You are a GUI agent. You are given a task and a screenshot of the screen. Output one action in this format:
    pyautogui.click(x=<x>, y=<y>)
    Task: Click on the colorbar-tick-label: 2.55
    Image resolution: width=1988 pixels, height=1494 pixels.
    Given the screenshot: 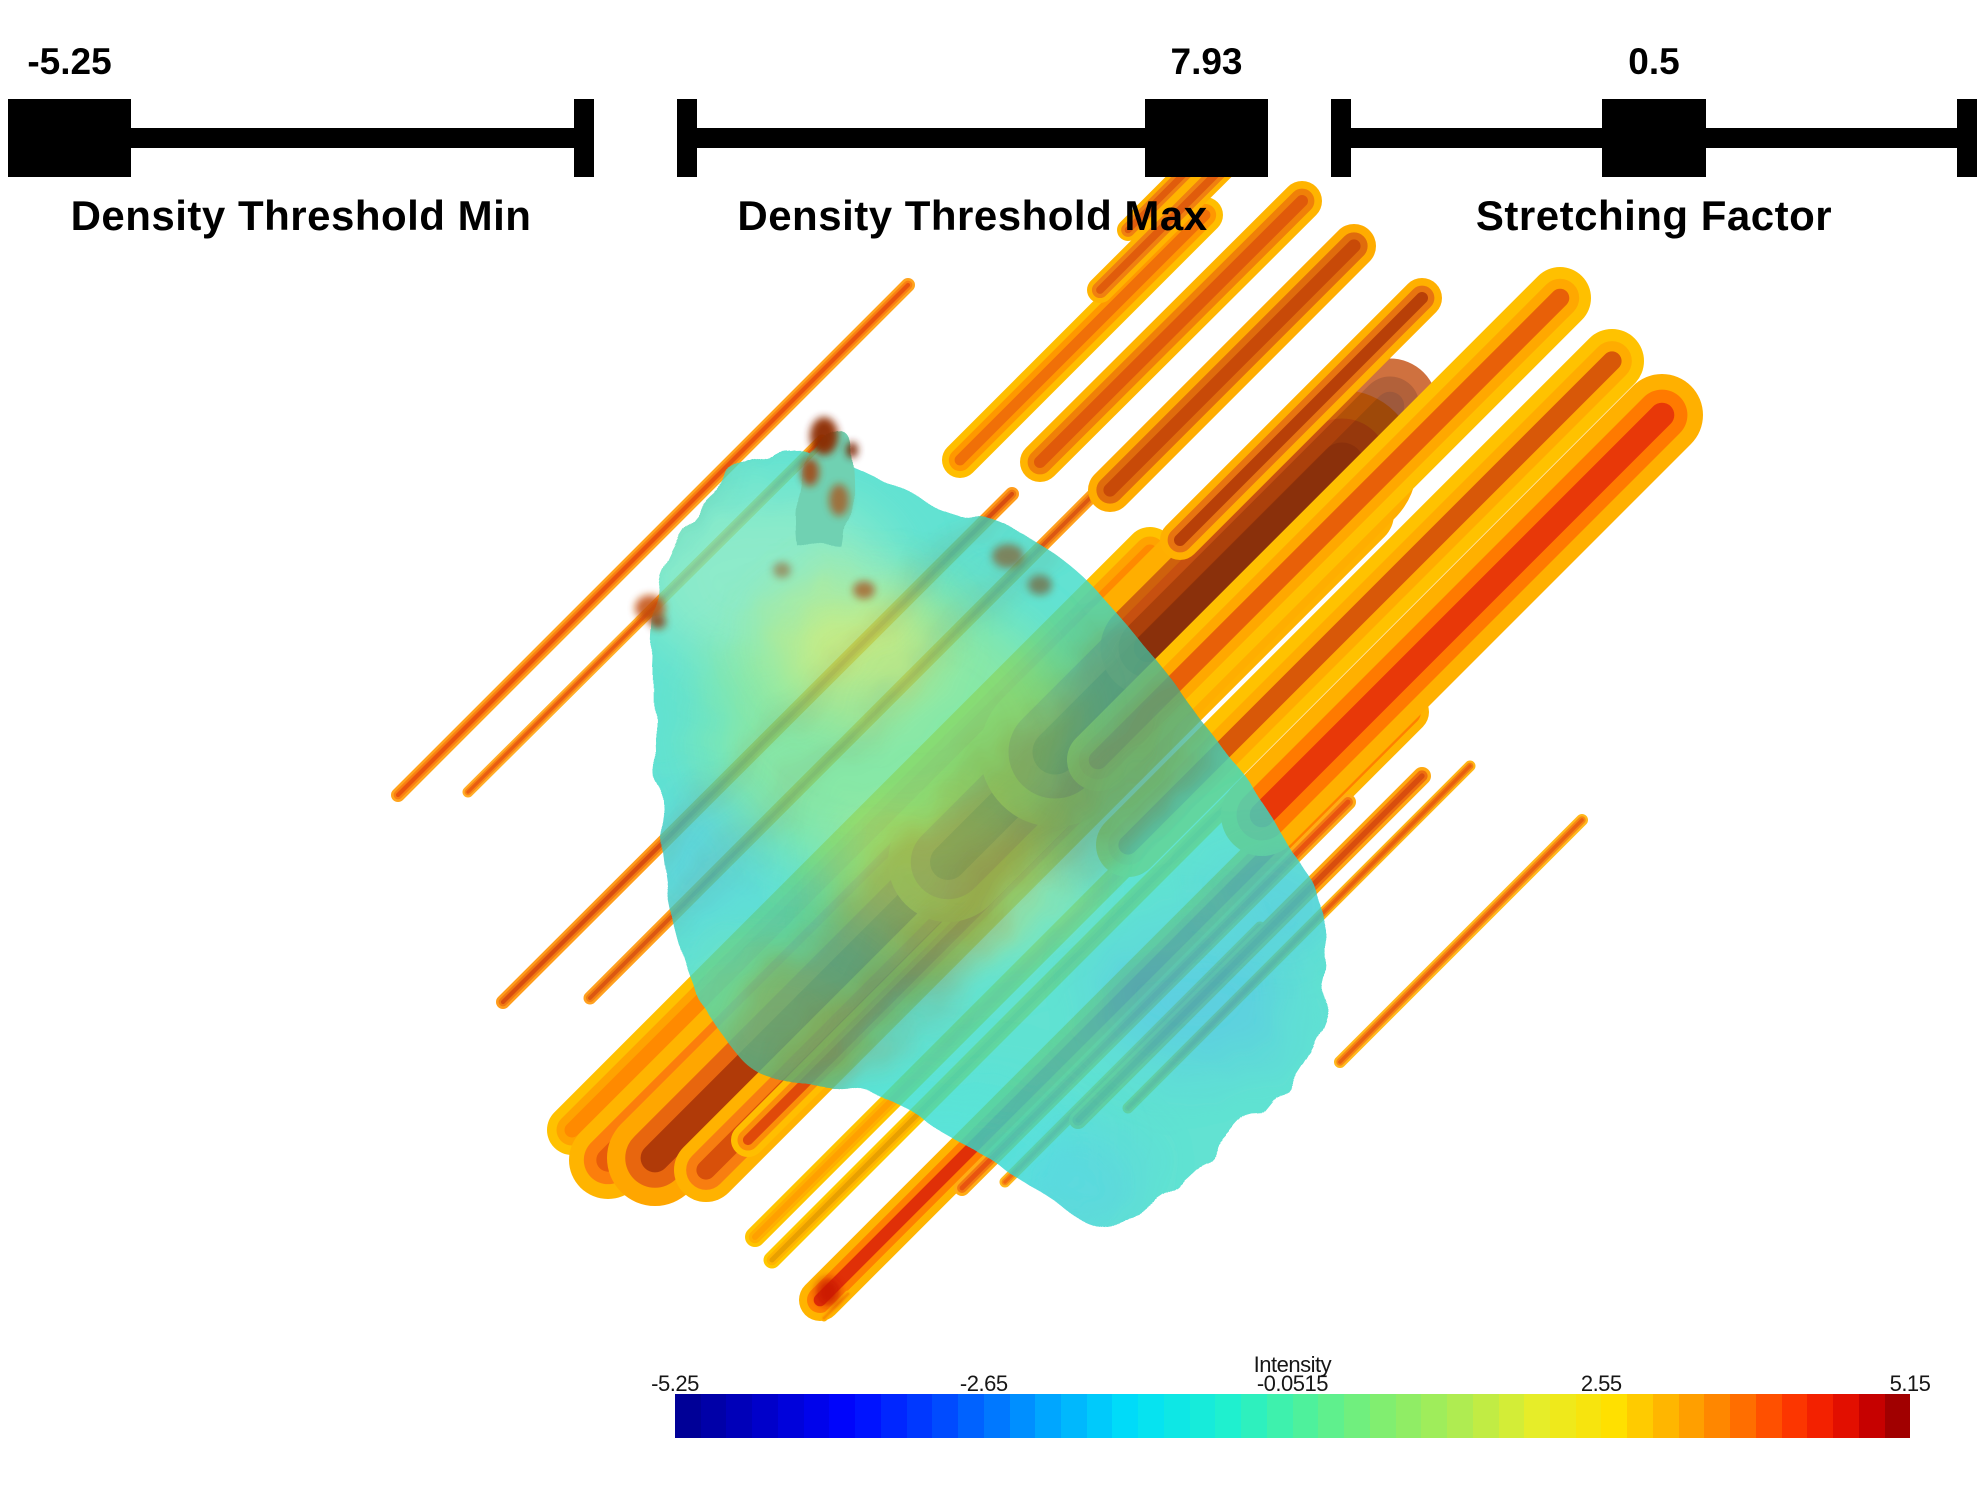 What is the action you would take?
    pyautogui.click(x=1601, y=1383)
    